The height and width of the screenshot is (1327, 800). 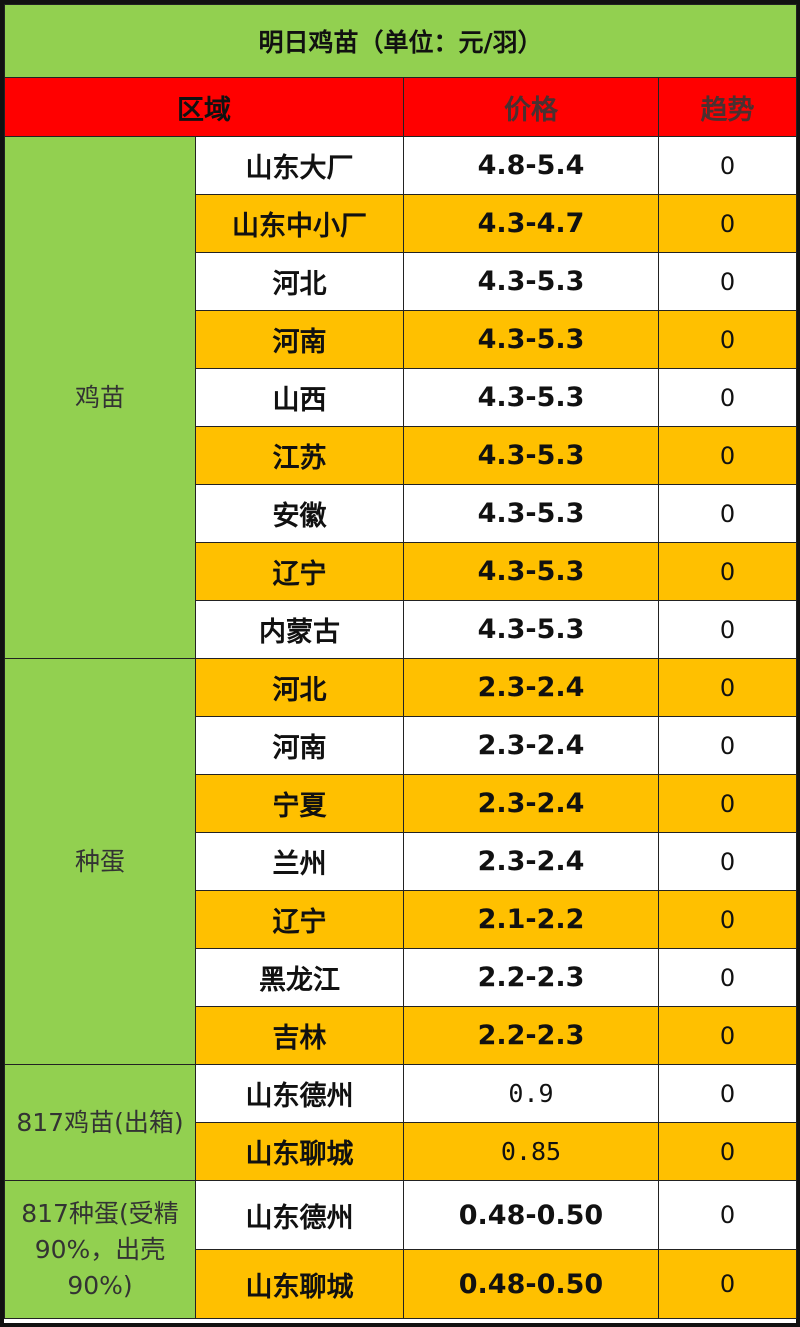 What do you see at coordinates (299, 861) in the screenshot?
I see `region-cell: 兰州` at bounding box center [299, 861].